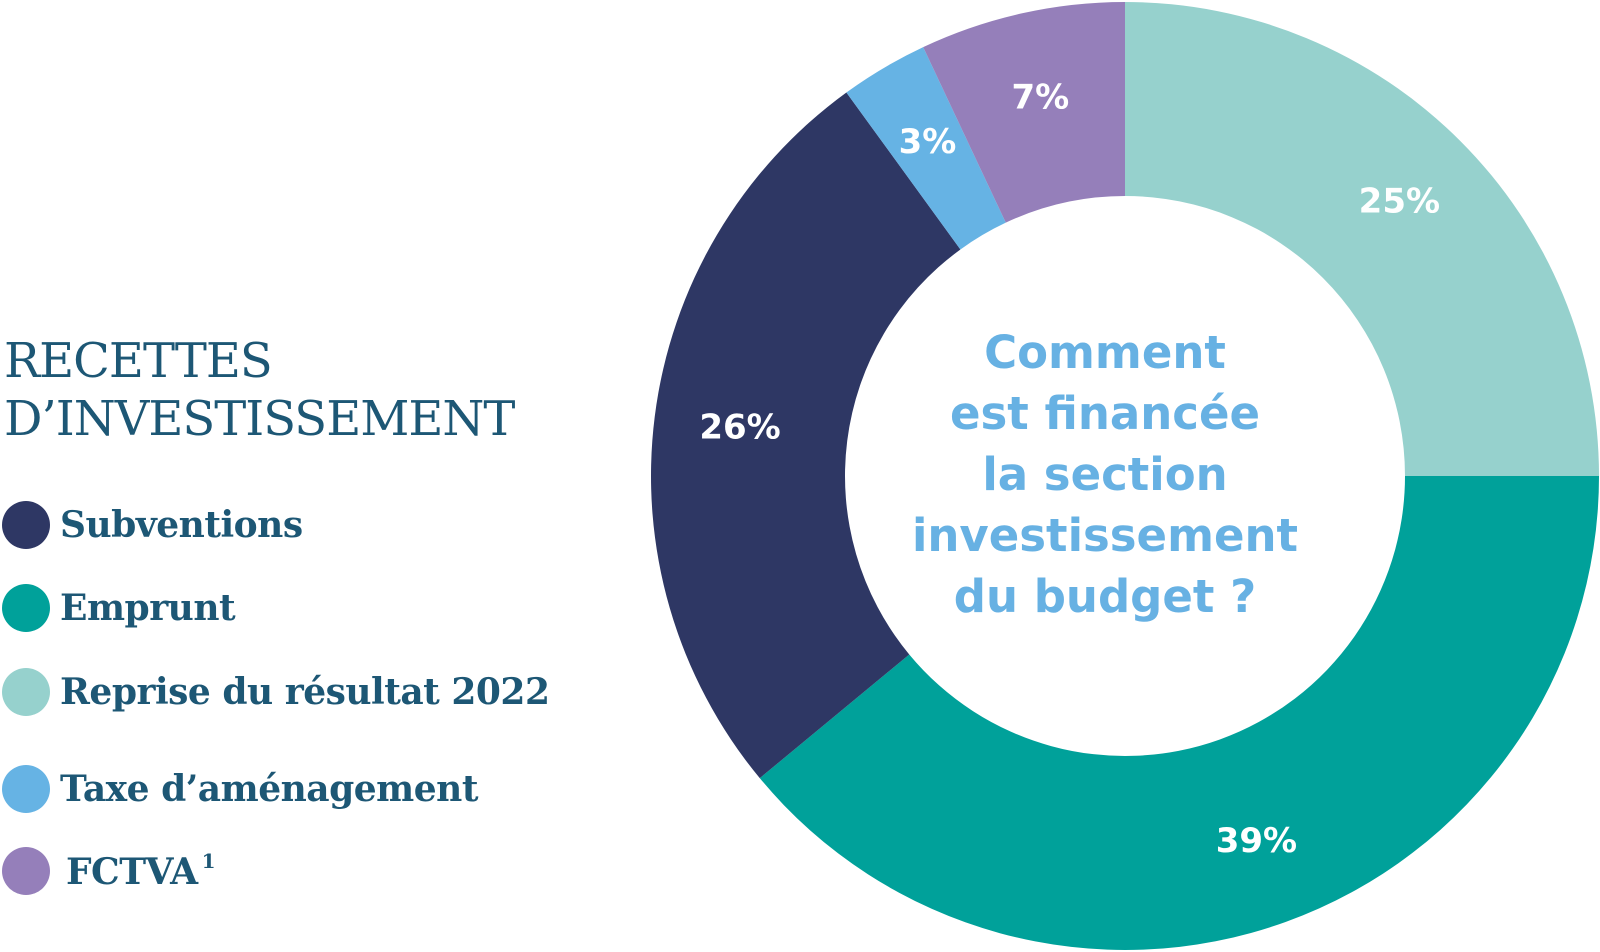  What do you see at coordinates (1040, 97) in the screenshot?
I see `slice-value-label-5: 7%` at bounding box center [1040, 97].